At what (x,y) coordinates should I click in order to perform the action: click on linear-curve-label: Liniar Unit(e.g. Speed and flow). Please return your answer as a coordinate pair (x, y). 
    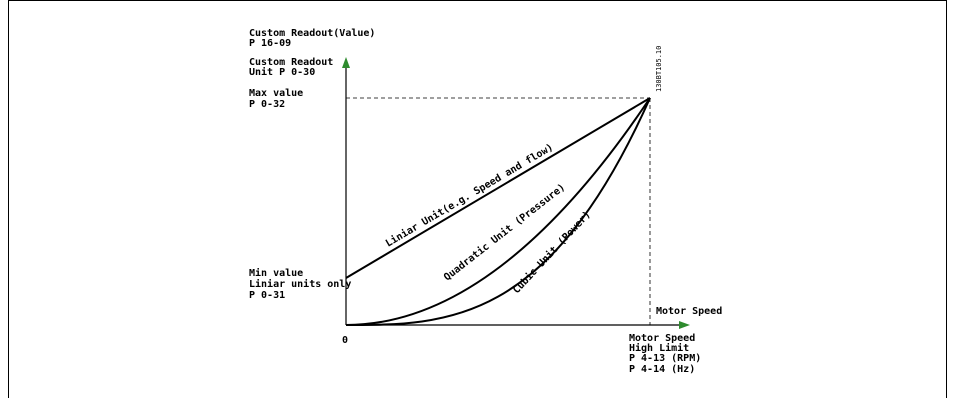
    Looking at the image, I should click on (469, 195).